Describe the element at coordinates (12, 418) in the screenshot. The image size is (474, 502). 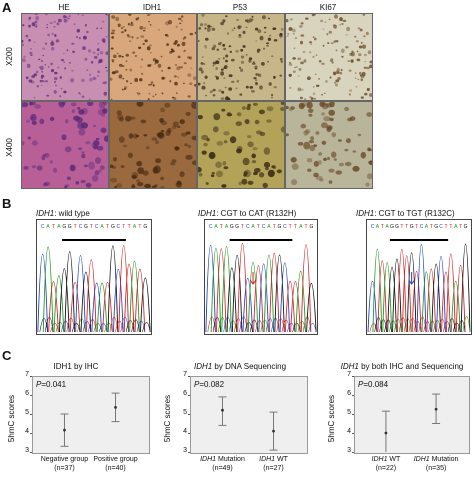
I see `y-axis-label-0: 5hmC scores` at that location.